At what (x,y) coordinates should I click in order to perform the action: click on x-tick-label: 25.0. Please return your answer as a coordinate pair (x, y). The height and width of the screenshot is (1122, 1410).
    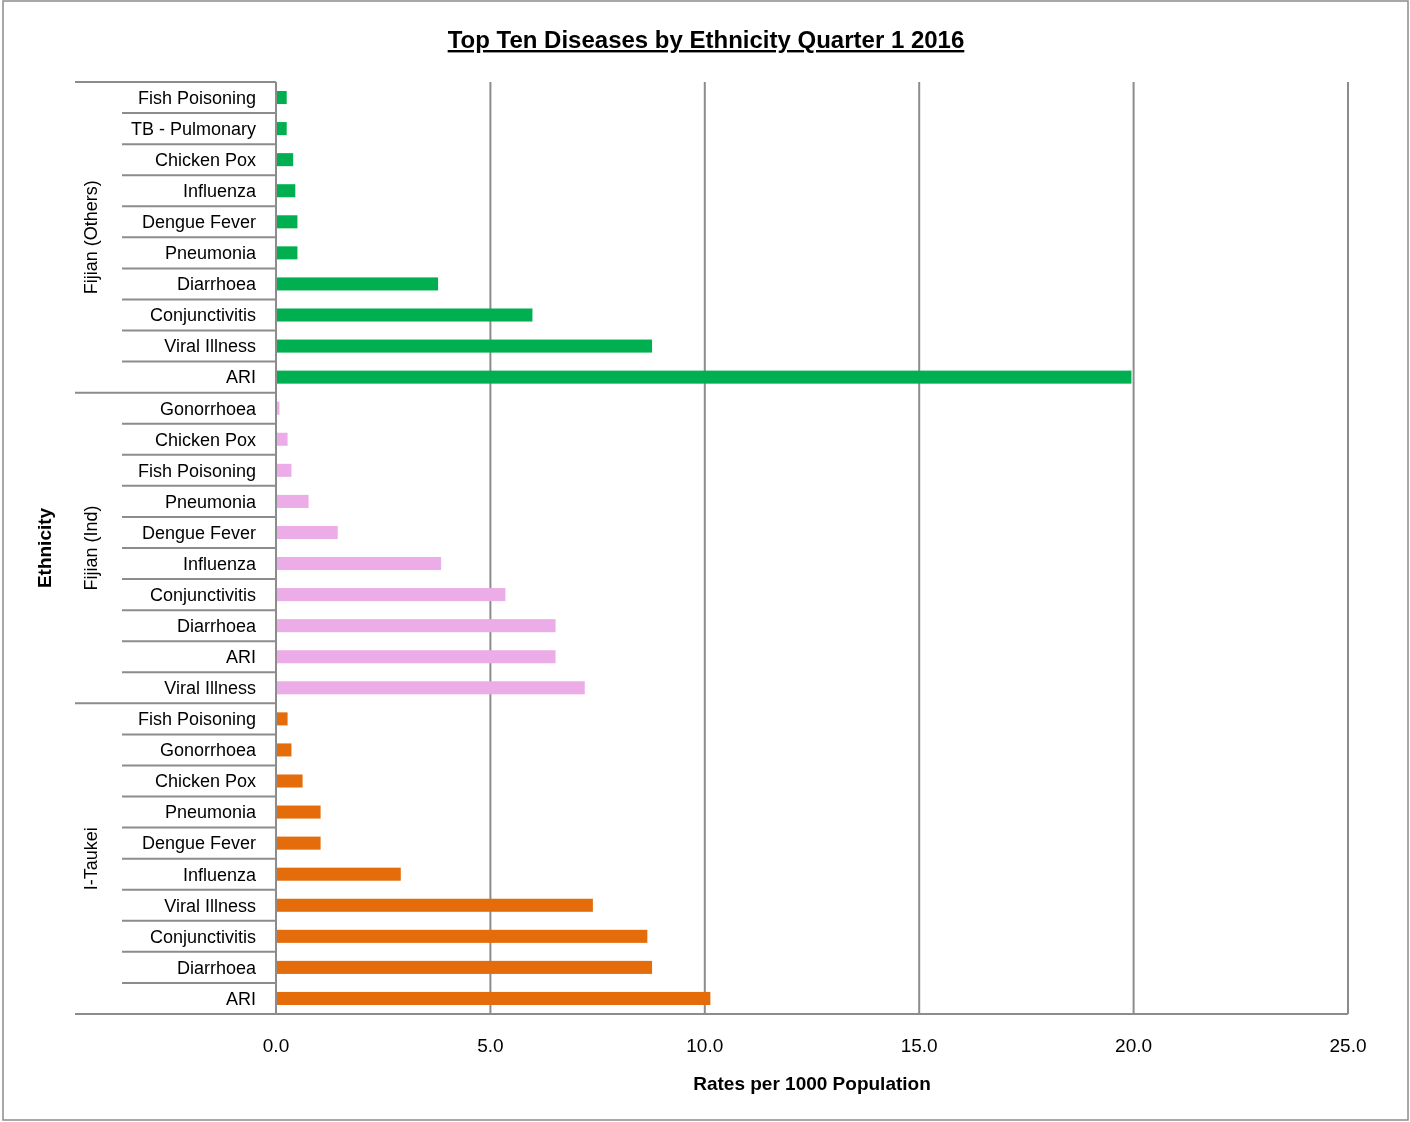
    Looking at the image, I should click on (1348, 1045).